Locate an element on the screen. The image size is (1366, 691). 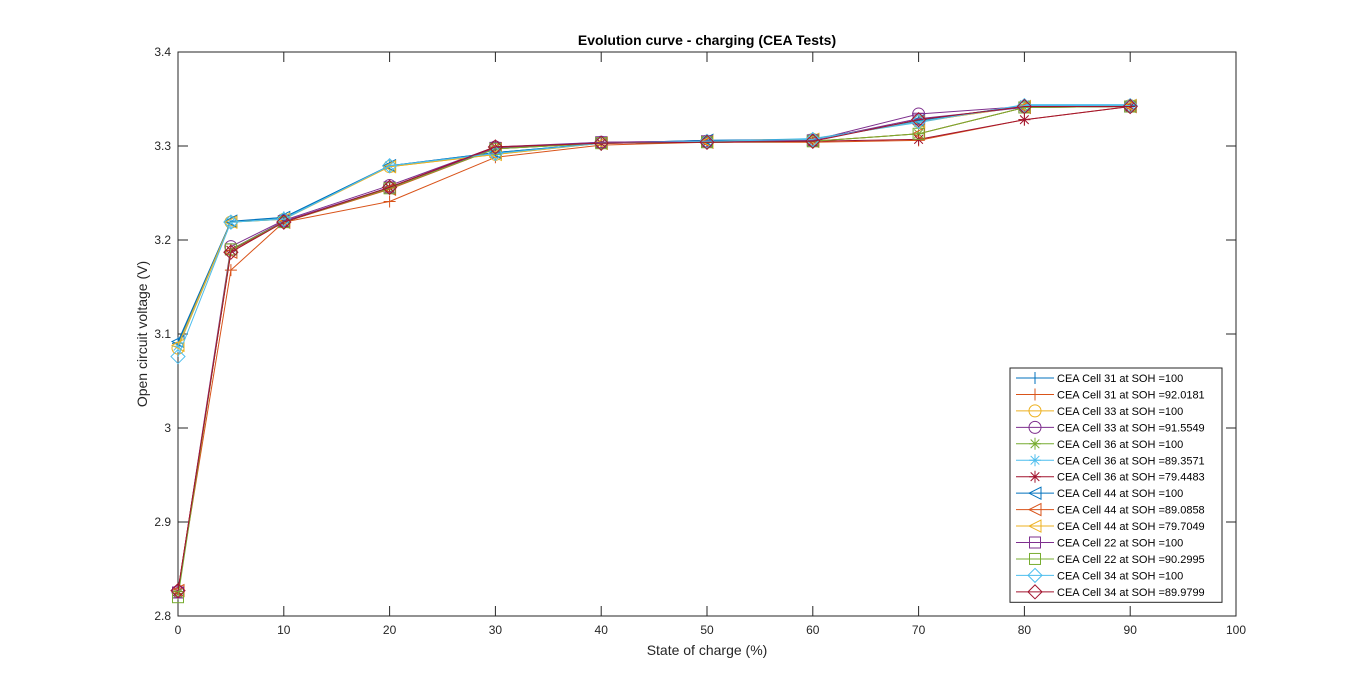
chart-title: Evolution curve - charging (CEA Tests) is located at coordinates (707, 40).